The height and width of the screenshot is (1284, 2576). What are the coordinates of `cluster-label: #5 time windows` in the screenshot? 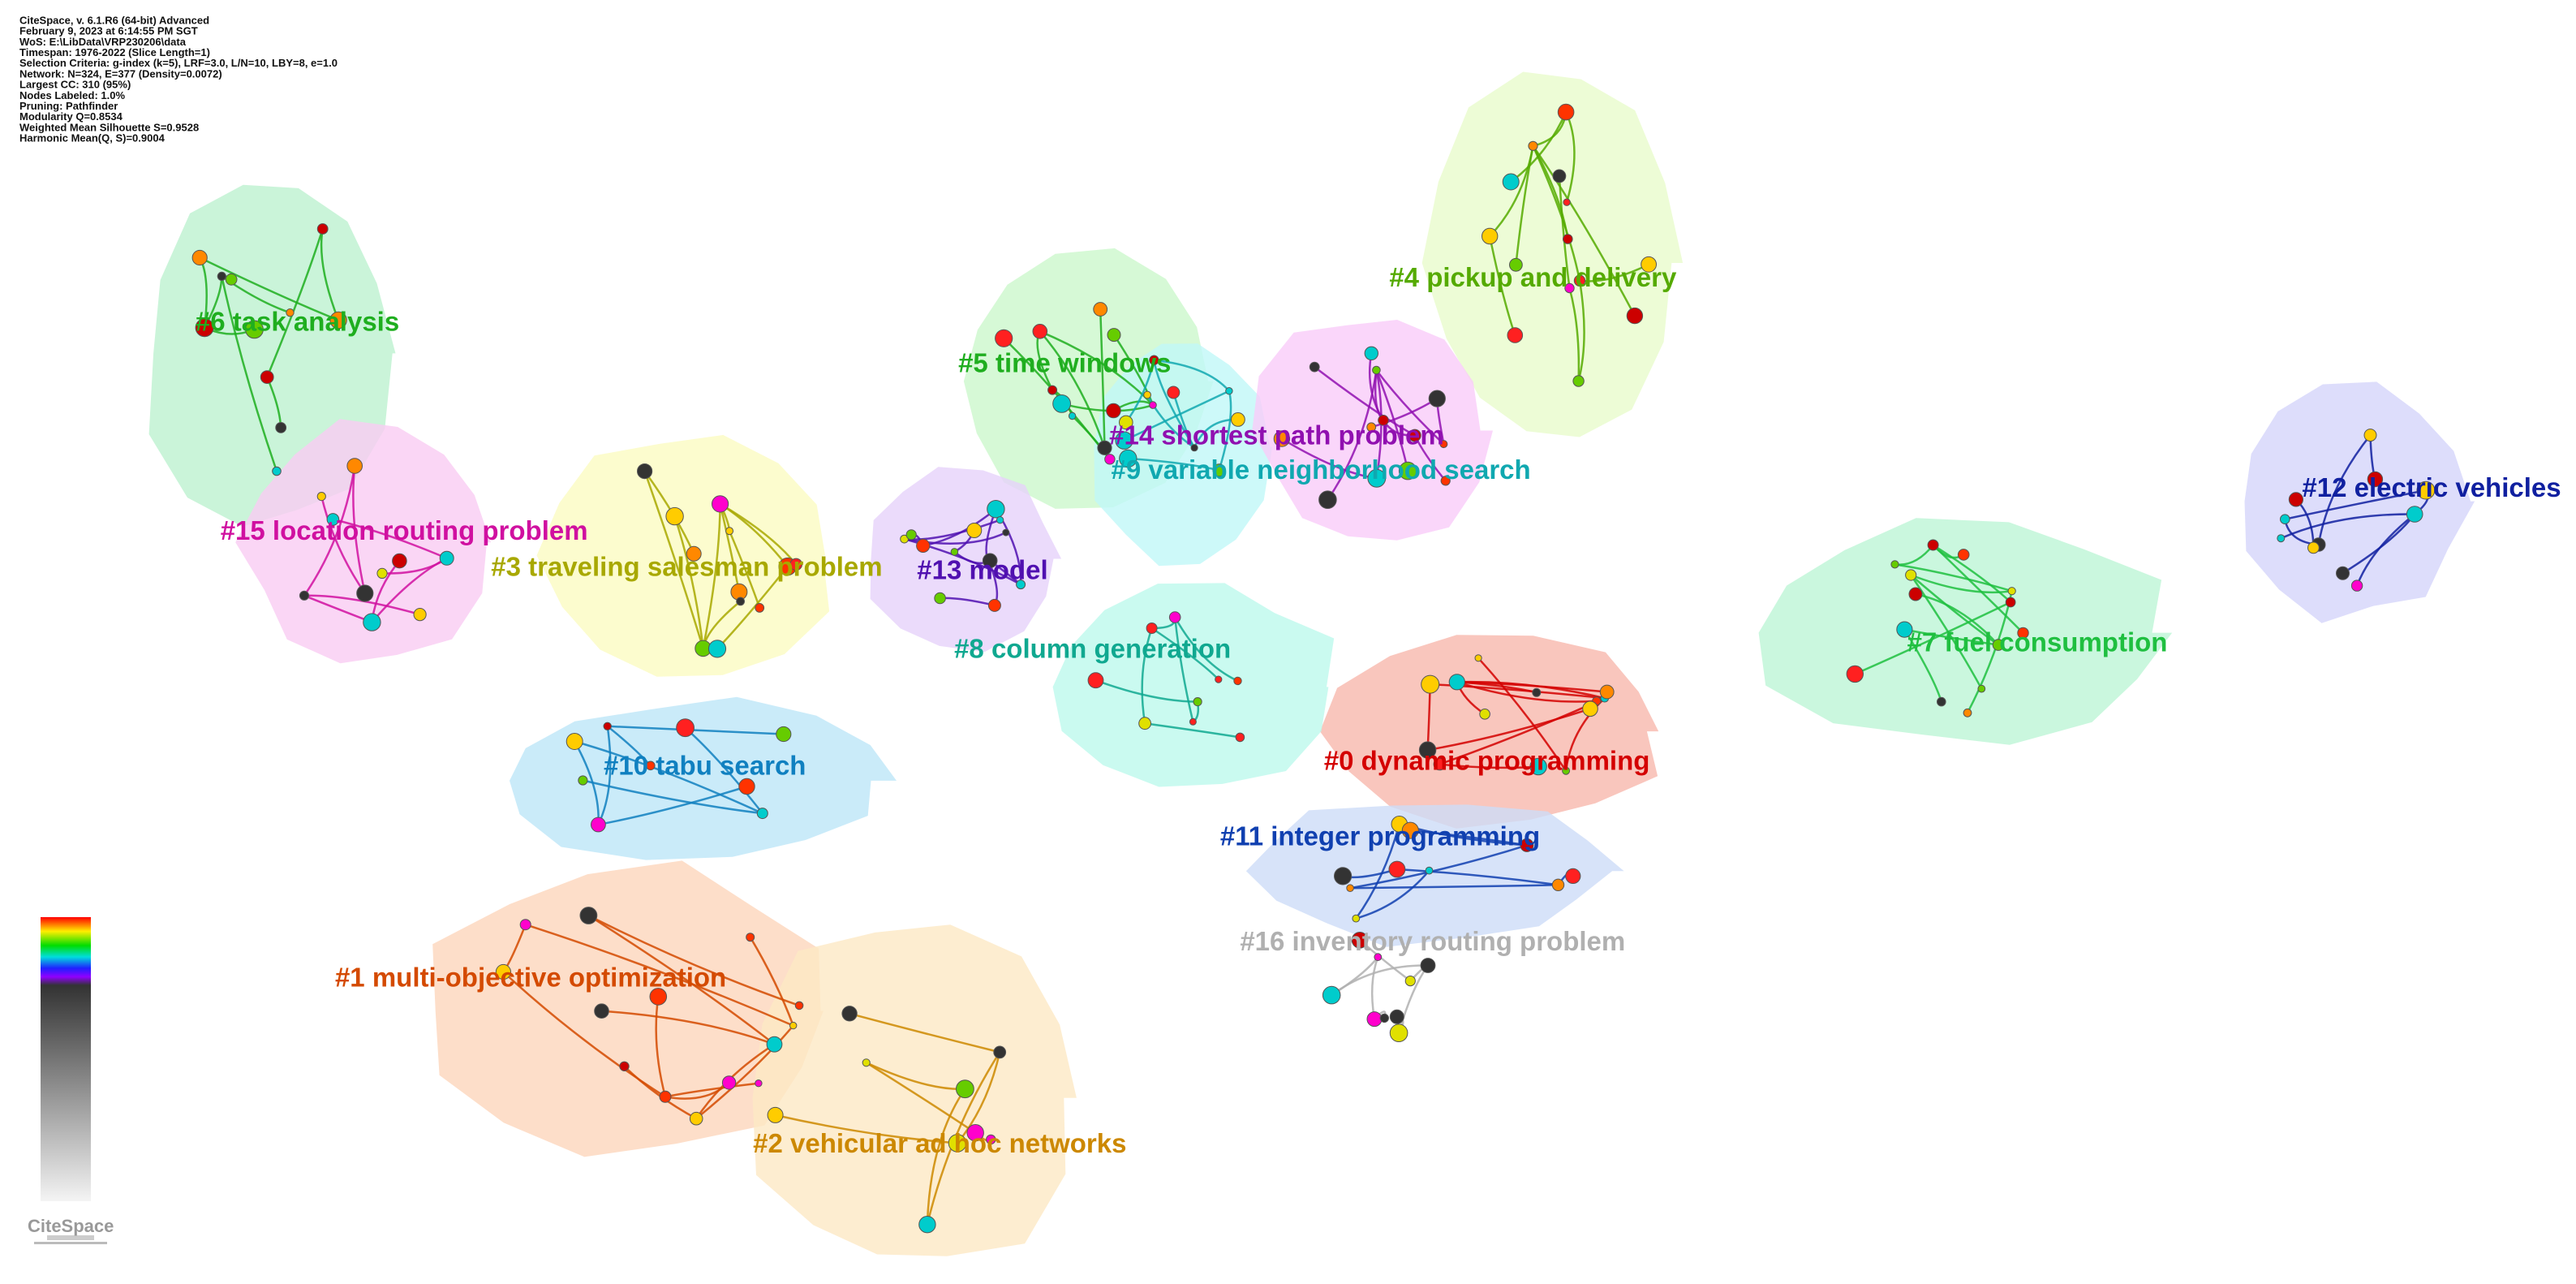 It's located at (1064, 362).